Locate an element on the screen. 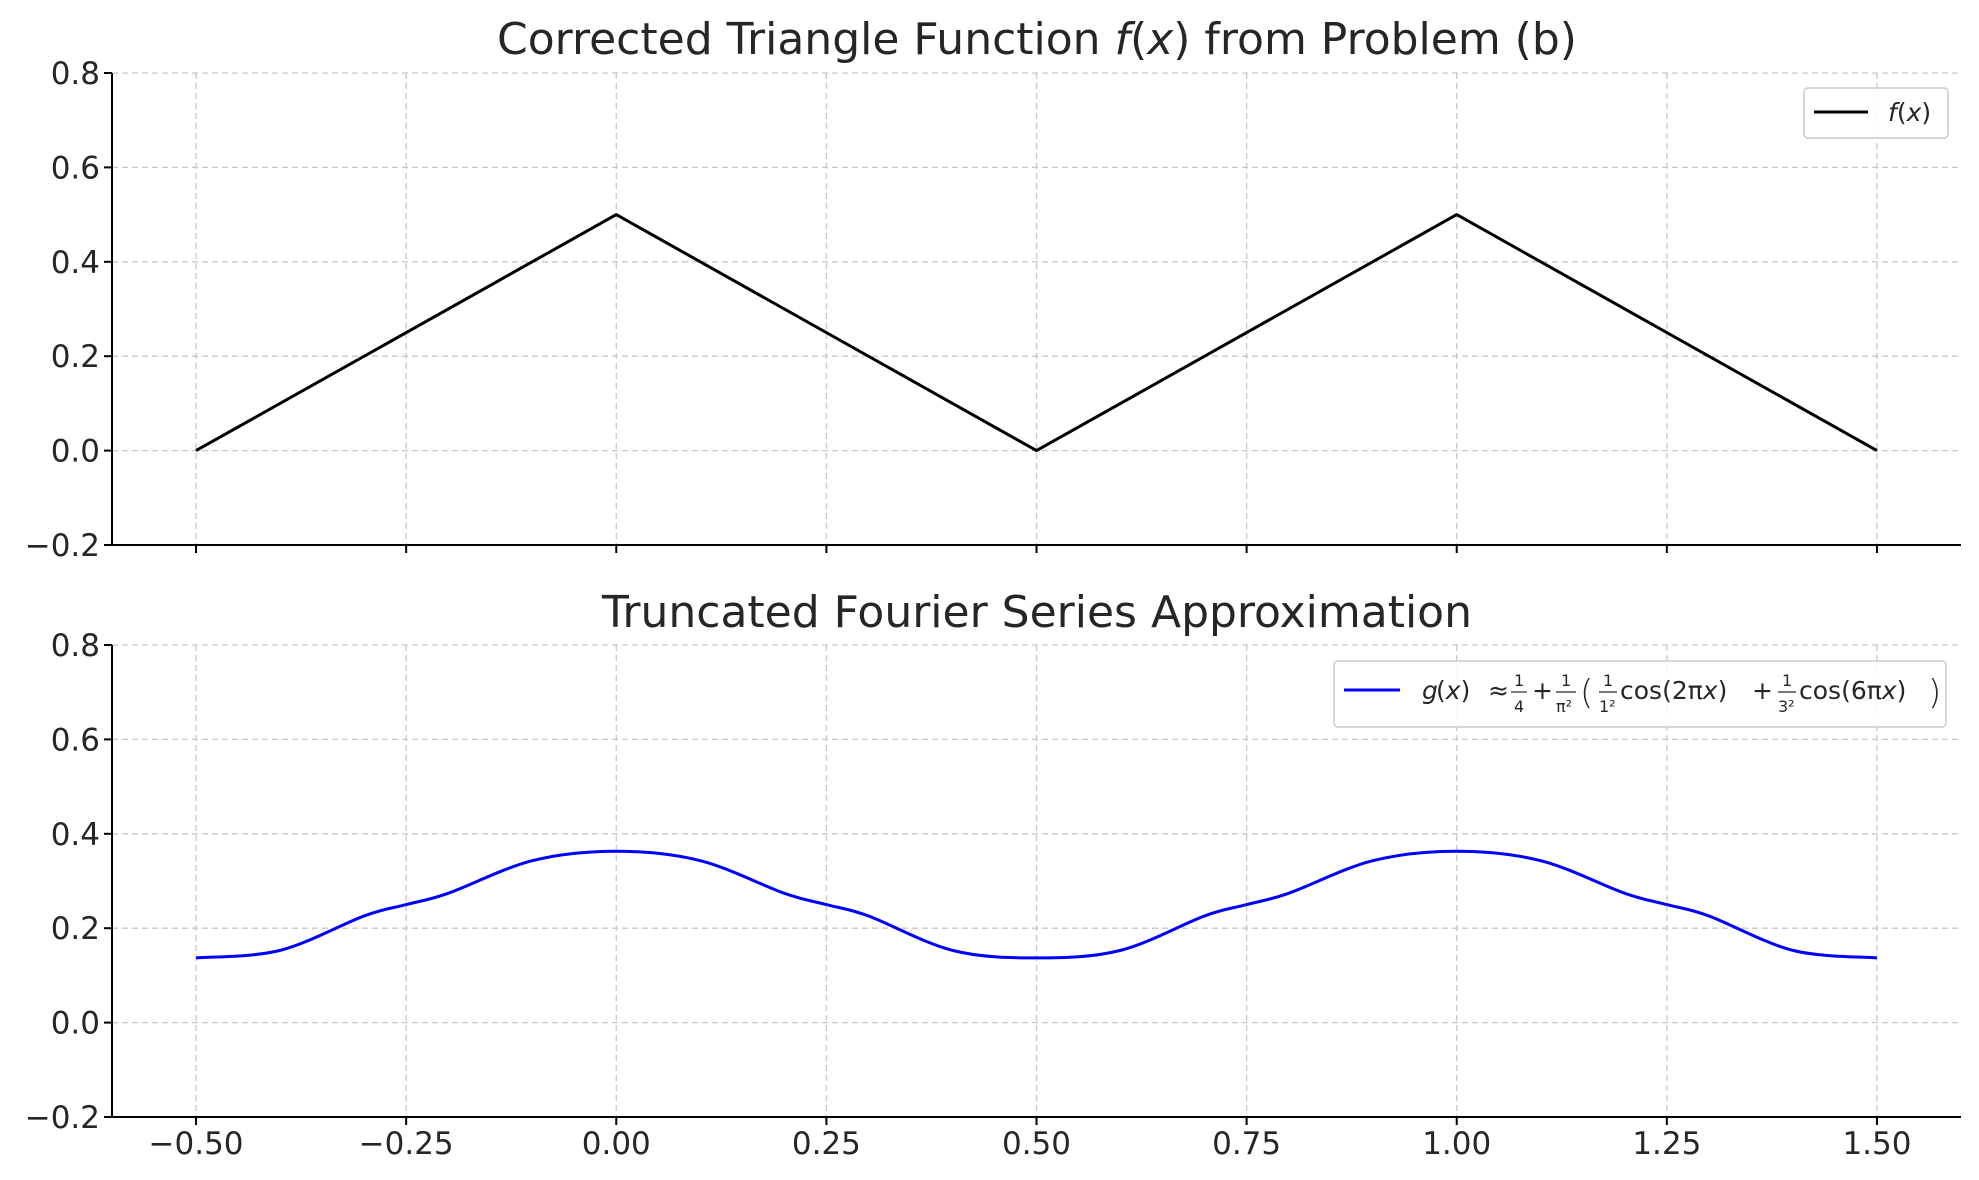 The width and height of the screenshot is (1979, 1180). bottom-y-tick-label: 0.2 is located at coordinates (75, 929).